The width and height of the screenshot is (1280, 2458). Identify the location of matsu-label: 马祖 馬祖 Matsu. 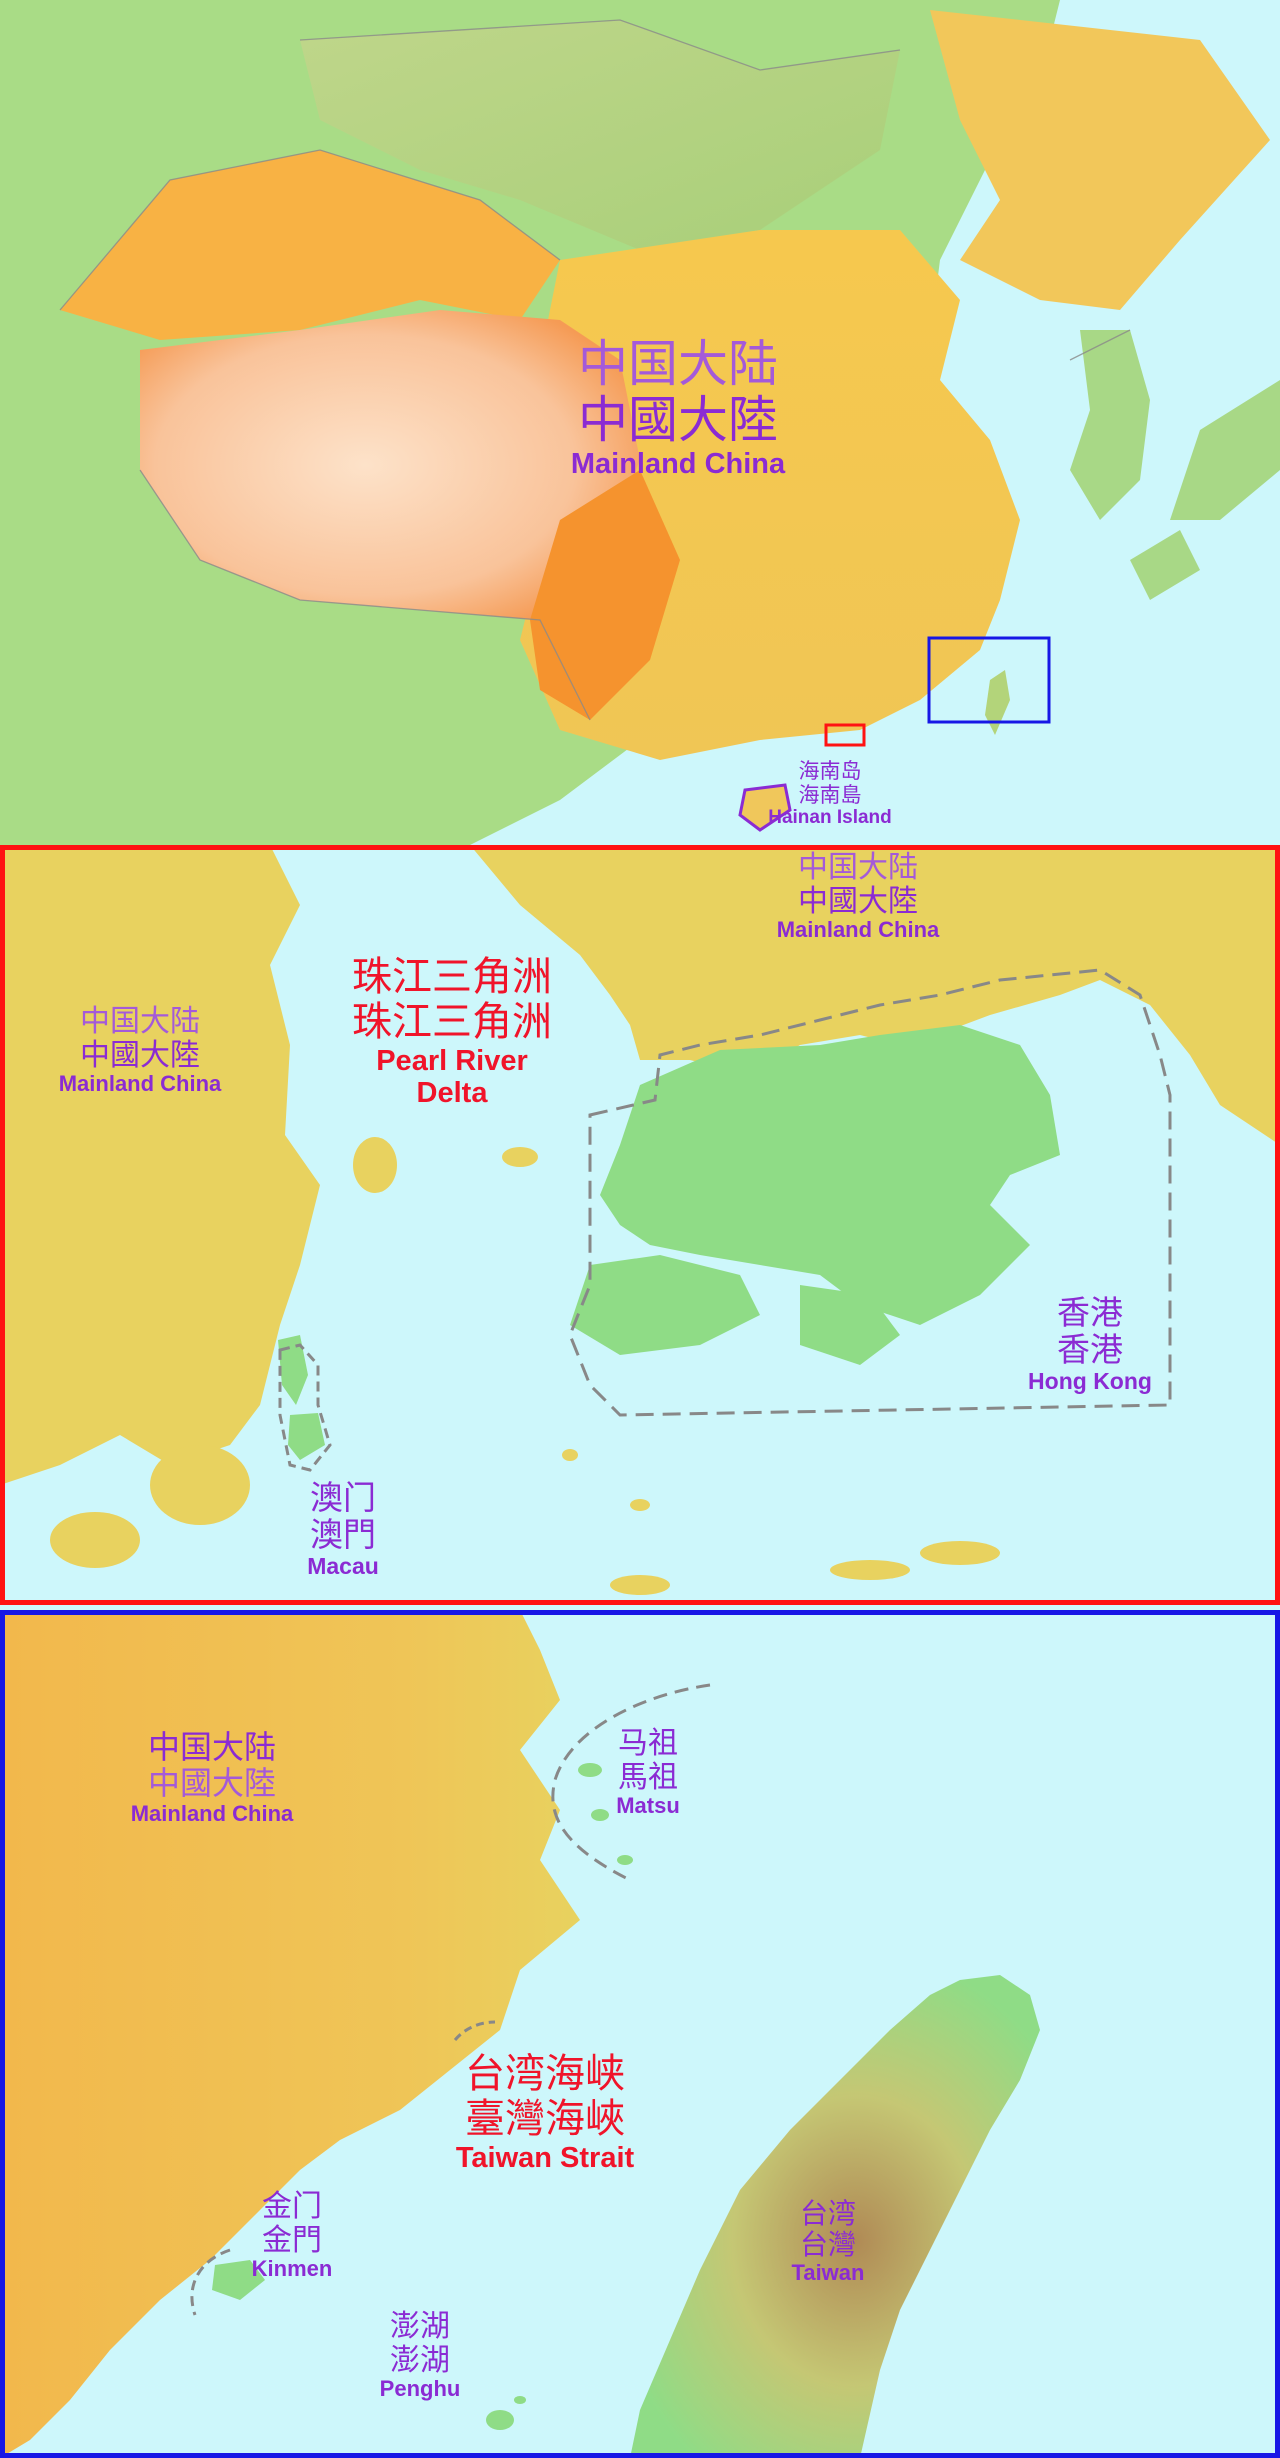
(648, 1773).